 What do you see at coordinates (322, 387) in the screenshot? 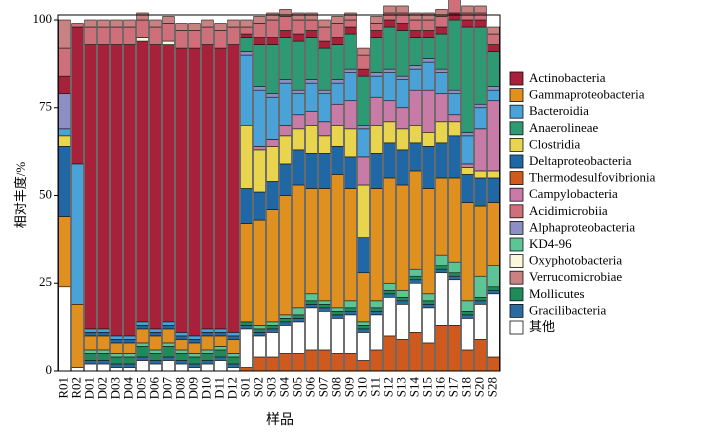
I see `x-tick-label: S07` at bounding box center [322, 387].